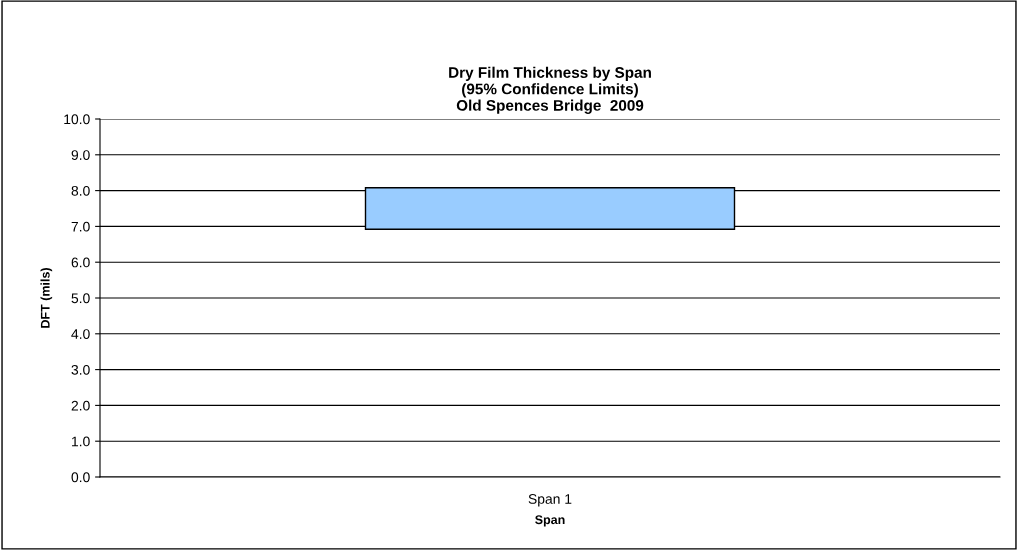  I want to click on y-tick-label: 7.0, so click(80, 226).